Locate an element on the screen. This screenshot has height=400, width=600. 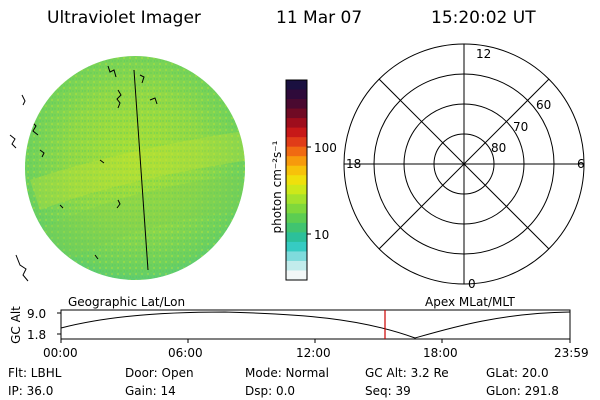
gain-readout: Gain: 14 is located at coordinates (150, 391).